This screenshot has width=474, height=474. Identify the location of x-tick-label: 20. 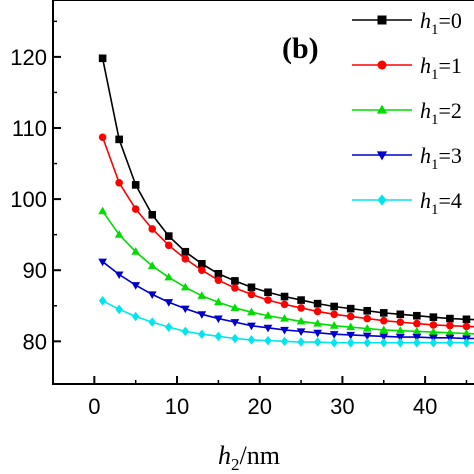
(259, 406).